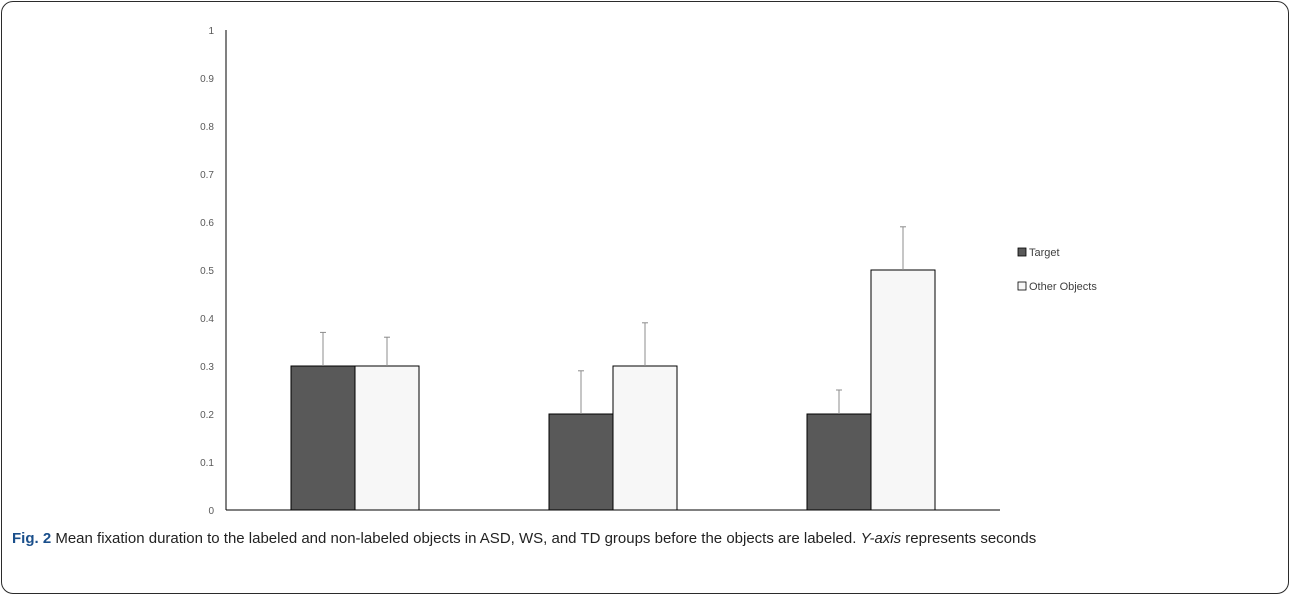 This screenshot has width=1292, height=597. What do you see at coordinates (207, 79) in the screenshot?
I see `y-tick-label: 0.9` at bounding box center [207, 79].